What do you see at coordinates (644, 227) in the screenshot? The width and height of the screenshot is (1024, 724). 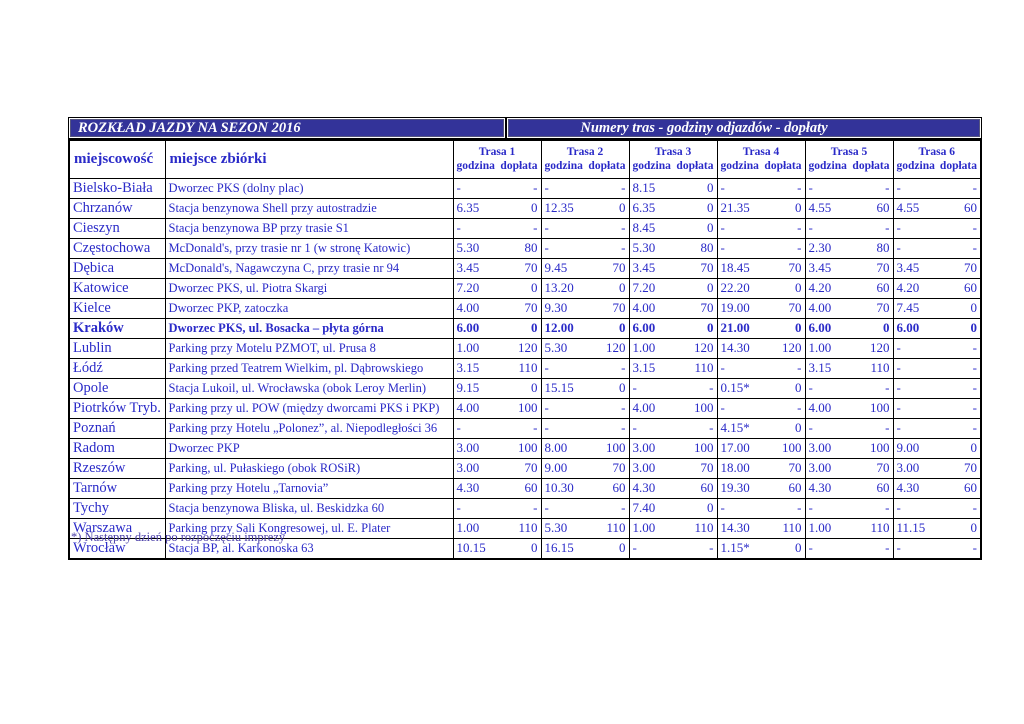 I see `departure-hour: 8.45` at bounding box center [644, 227].